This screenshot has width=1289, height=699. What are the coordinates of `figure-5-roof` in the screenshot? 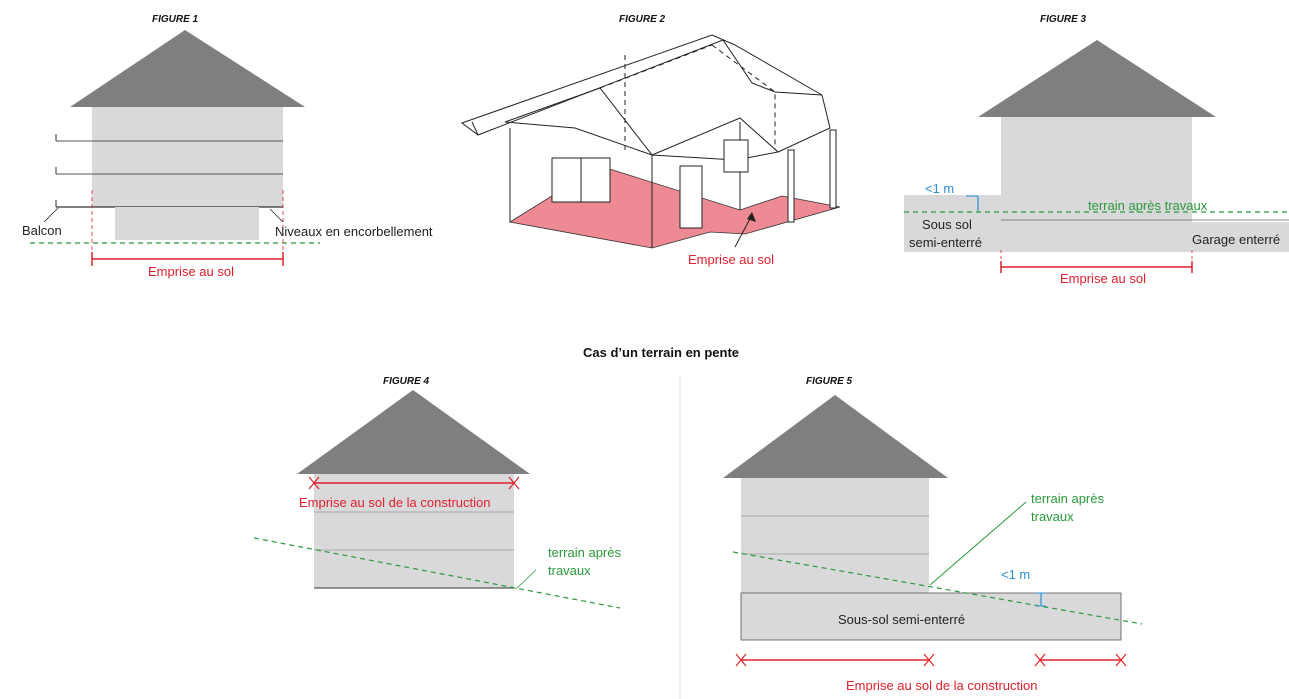 It's located at (835, 436).